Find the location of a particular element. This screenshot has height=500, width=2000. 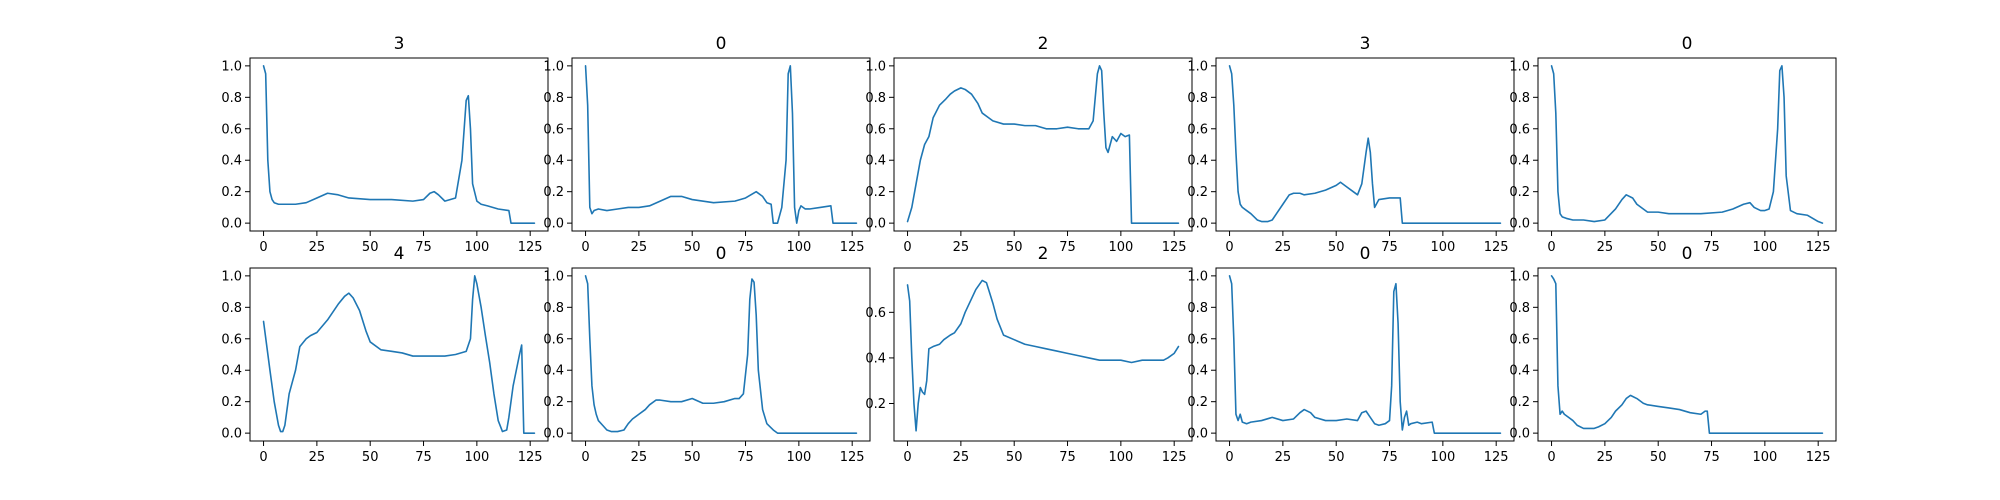

subplot-8: 2 0 25 50 75 100 125 0.2 0.4 0.6 is located at coordinates (1029, 354).